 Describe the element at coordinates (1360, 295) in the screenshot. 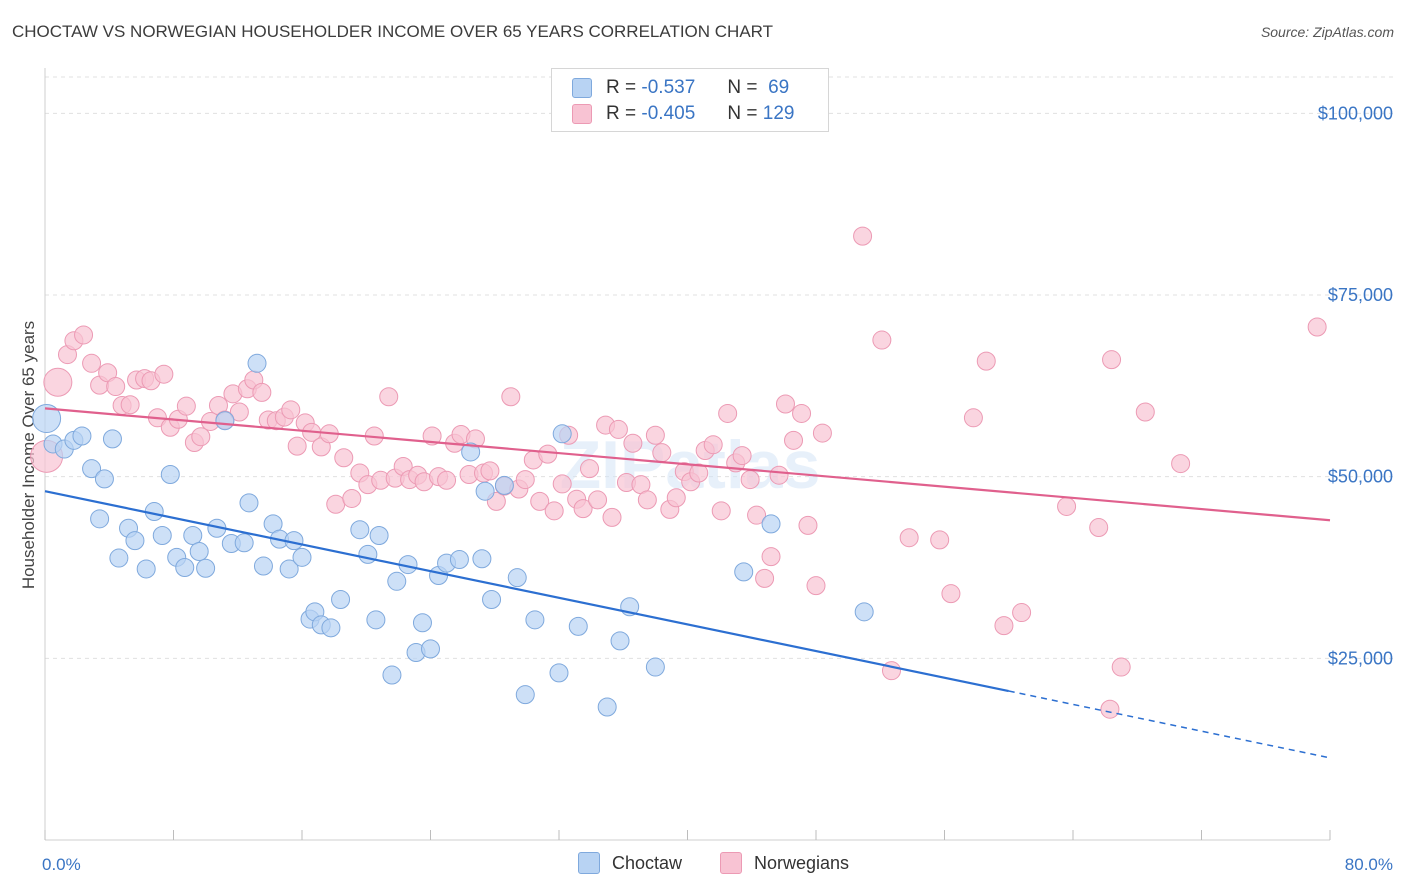

I see `y-tick-label: $75,000` at that location.